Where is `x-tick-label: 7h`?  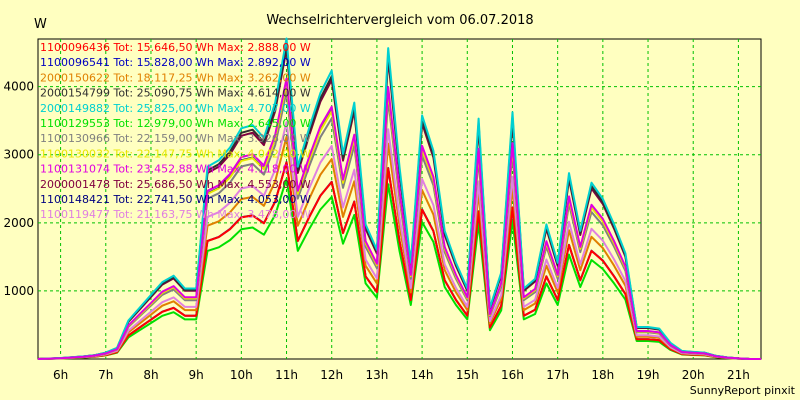
x-tick-label: 7h is located at coordinates (105, 375).